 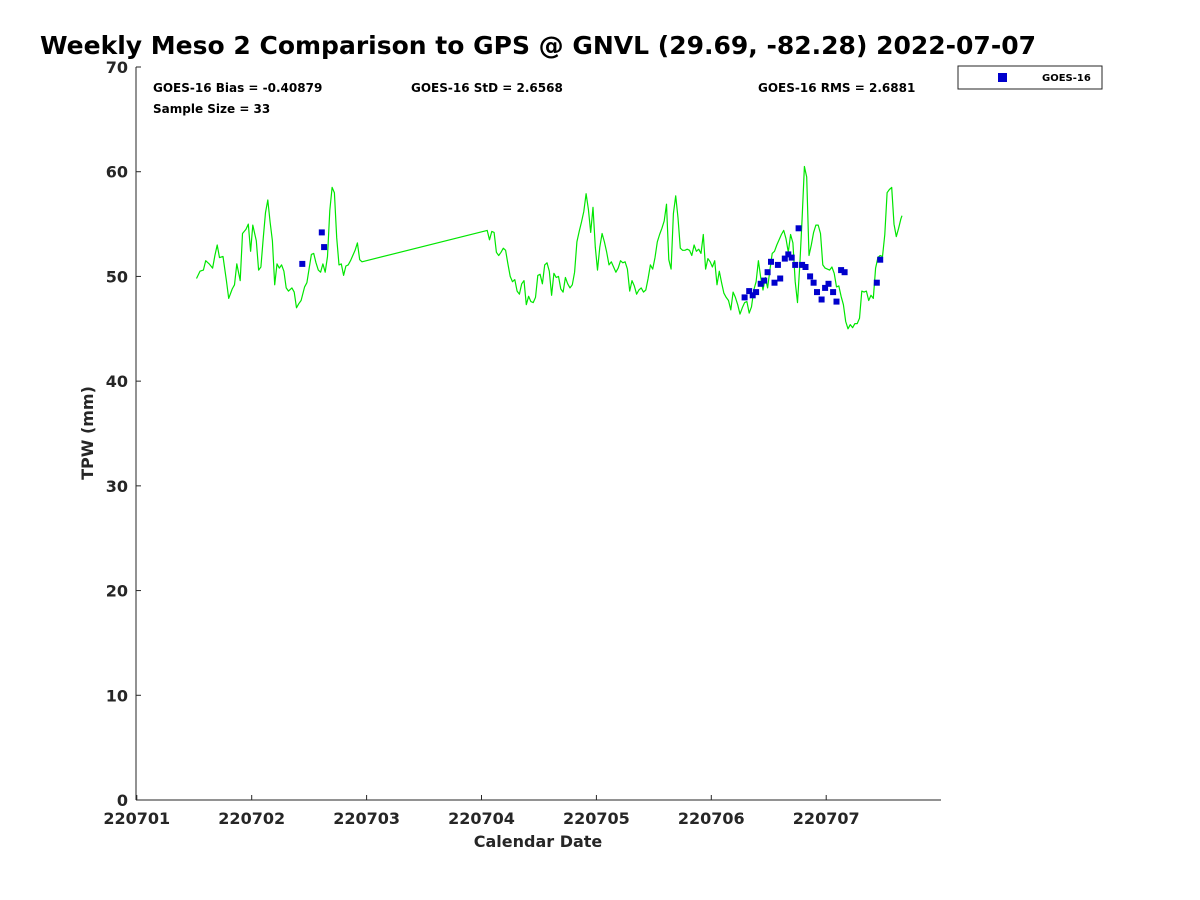 What do you see at coordinates (487, 88) in the screenshot?
I see `std-annotation: GOES-16 StD = 2.6568` at bounding box center [487, 88].